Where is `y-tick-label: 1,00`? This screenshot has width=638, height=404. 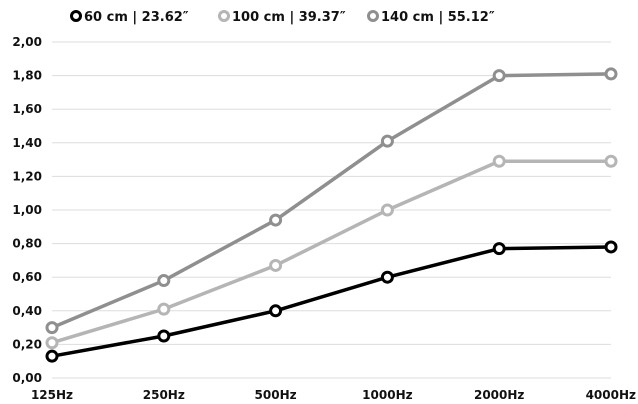 y-tick-label: 1,00 is located at coordinates (27, 210).